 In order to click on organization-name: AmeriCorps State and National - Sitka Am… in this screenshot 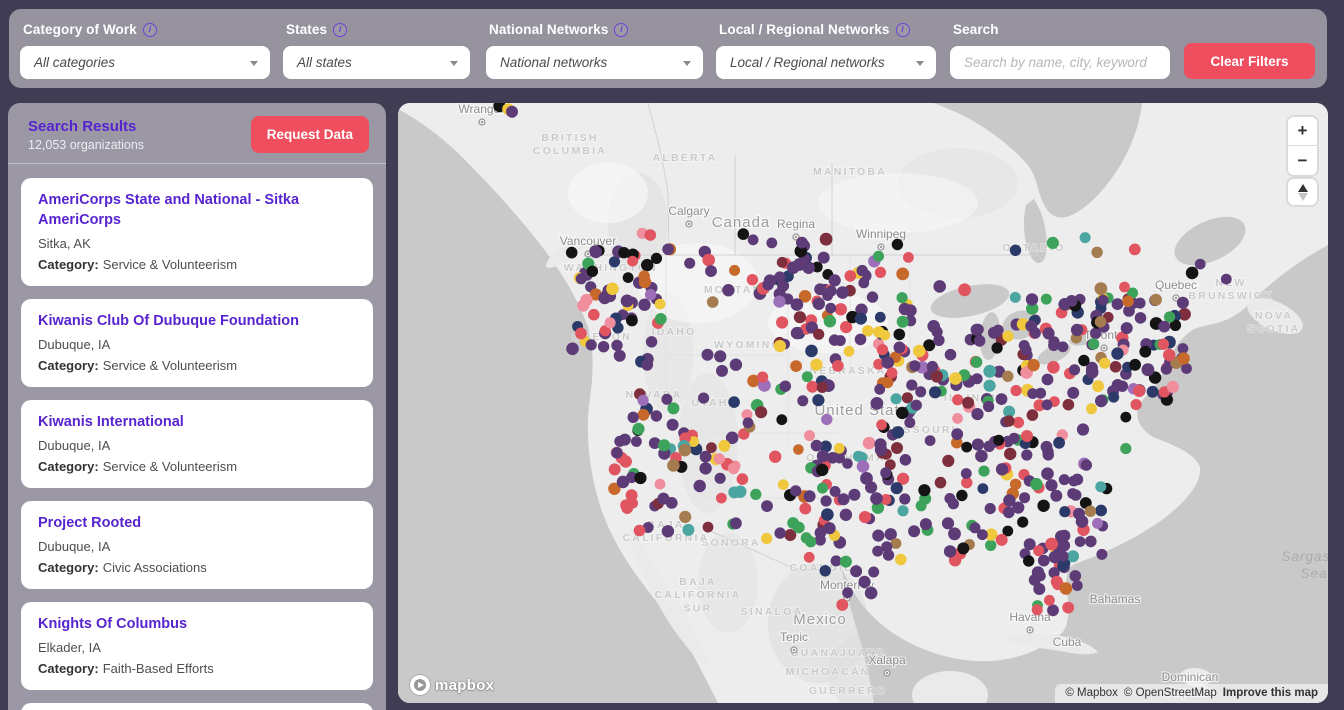, I will do `click(169, 210)`.